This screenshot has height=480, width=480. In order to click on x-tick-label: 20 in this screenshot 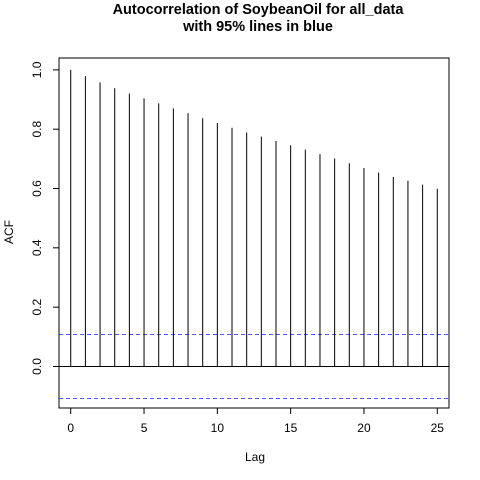, I will do `click(364, 428)`.